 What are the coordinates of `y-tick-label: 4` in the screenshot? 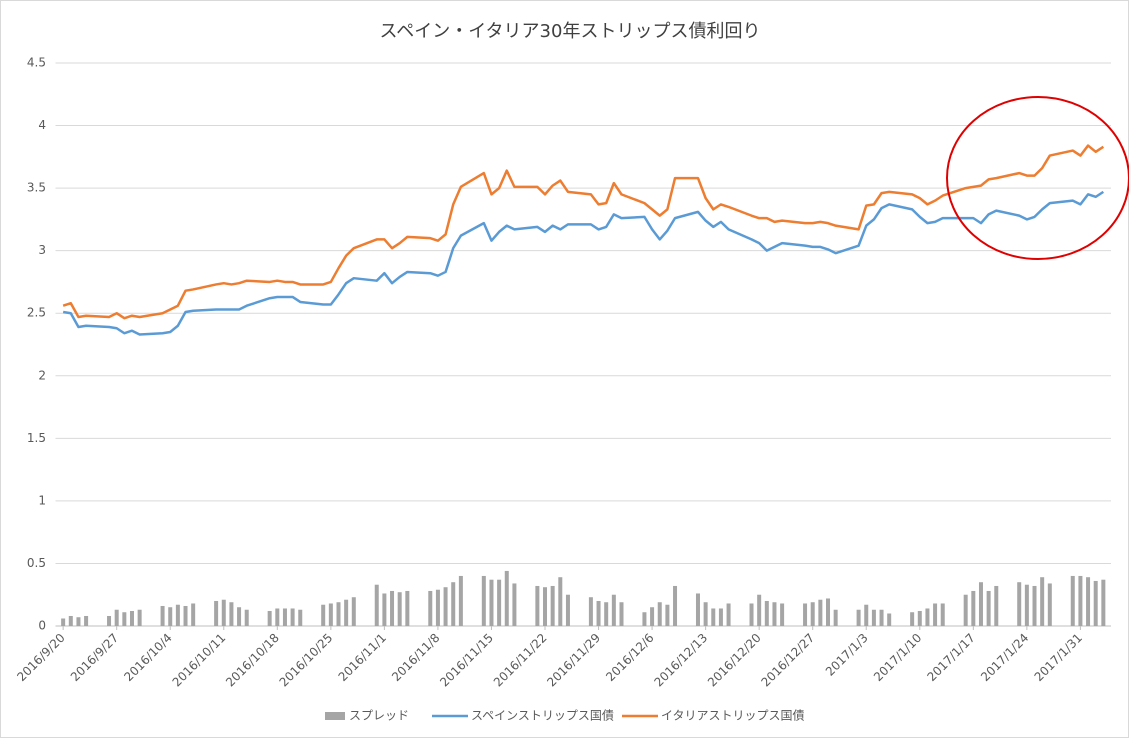 It's located at (42, 125).